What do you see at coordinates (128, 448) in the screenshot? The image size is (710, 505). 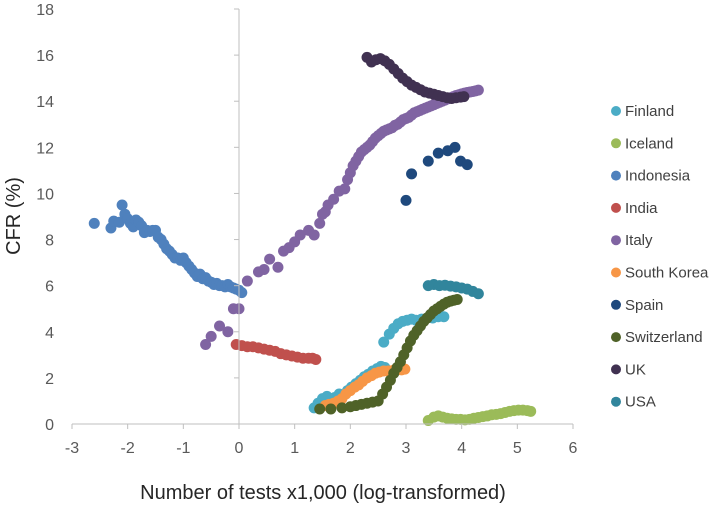 I see `x-tick-label: -2` at bounding box center [128, 448].